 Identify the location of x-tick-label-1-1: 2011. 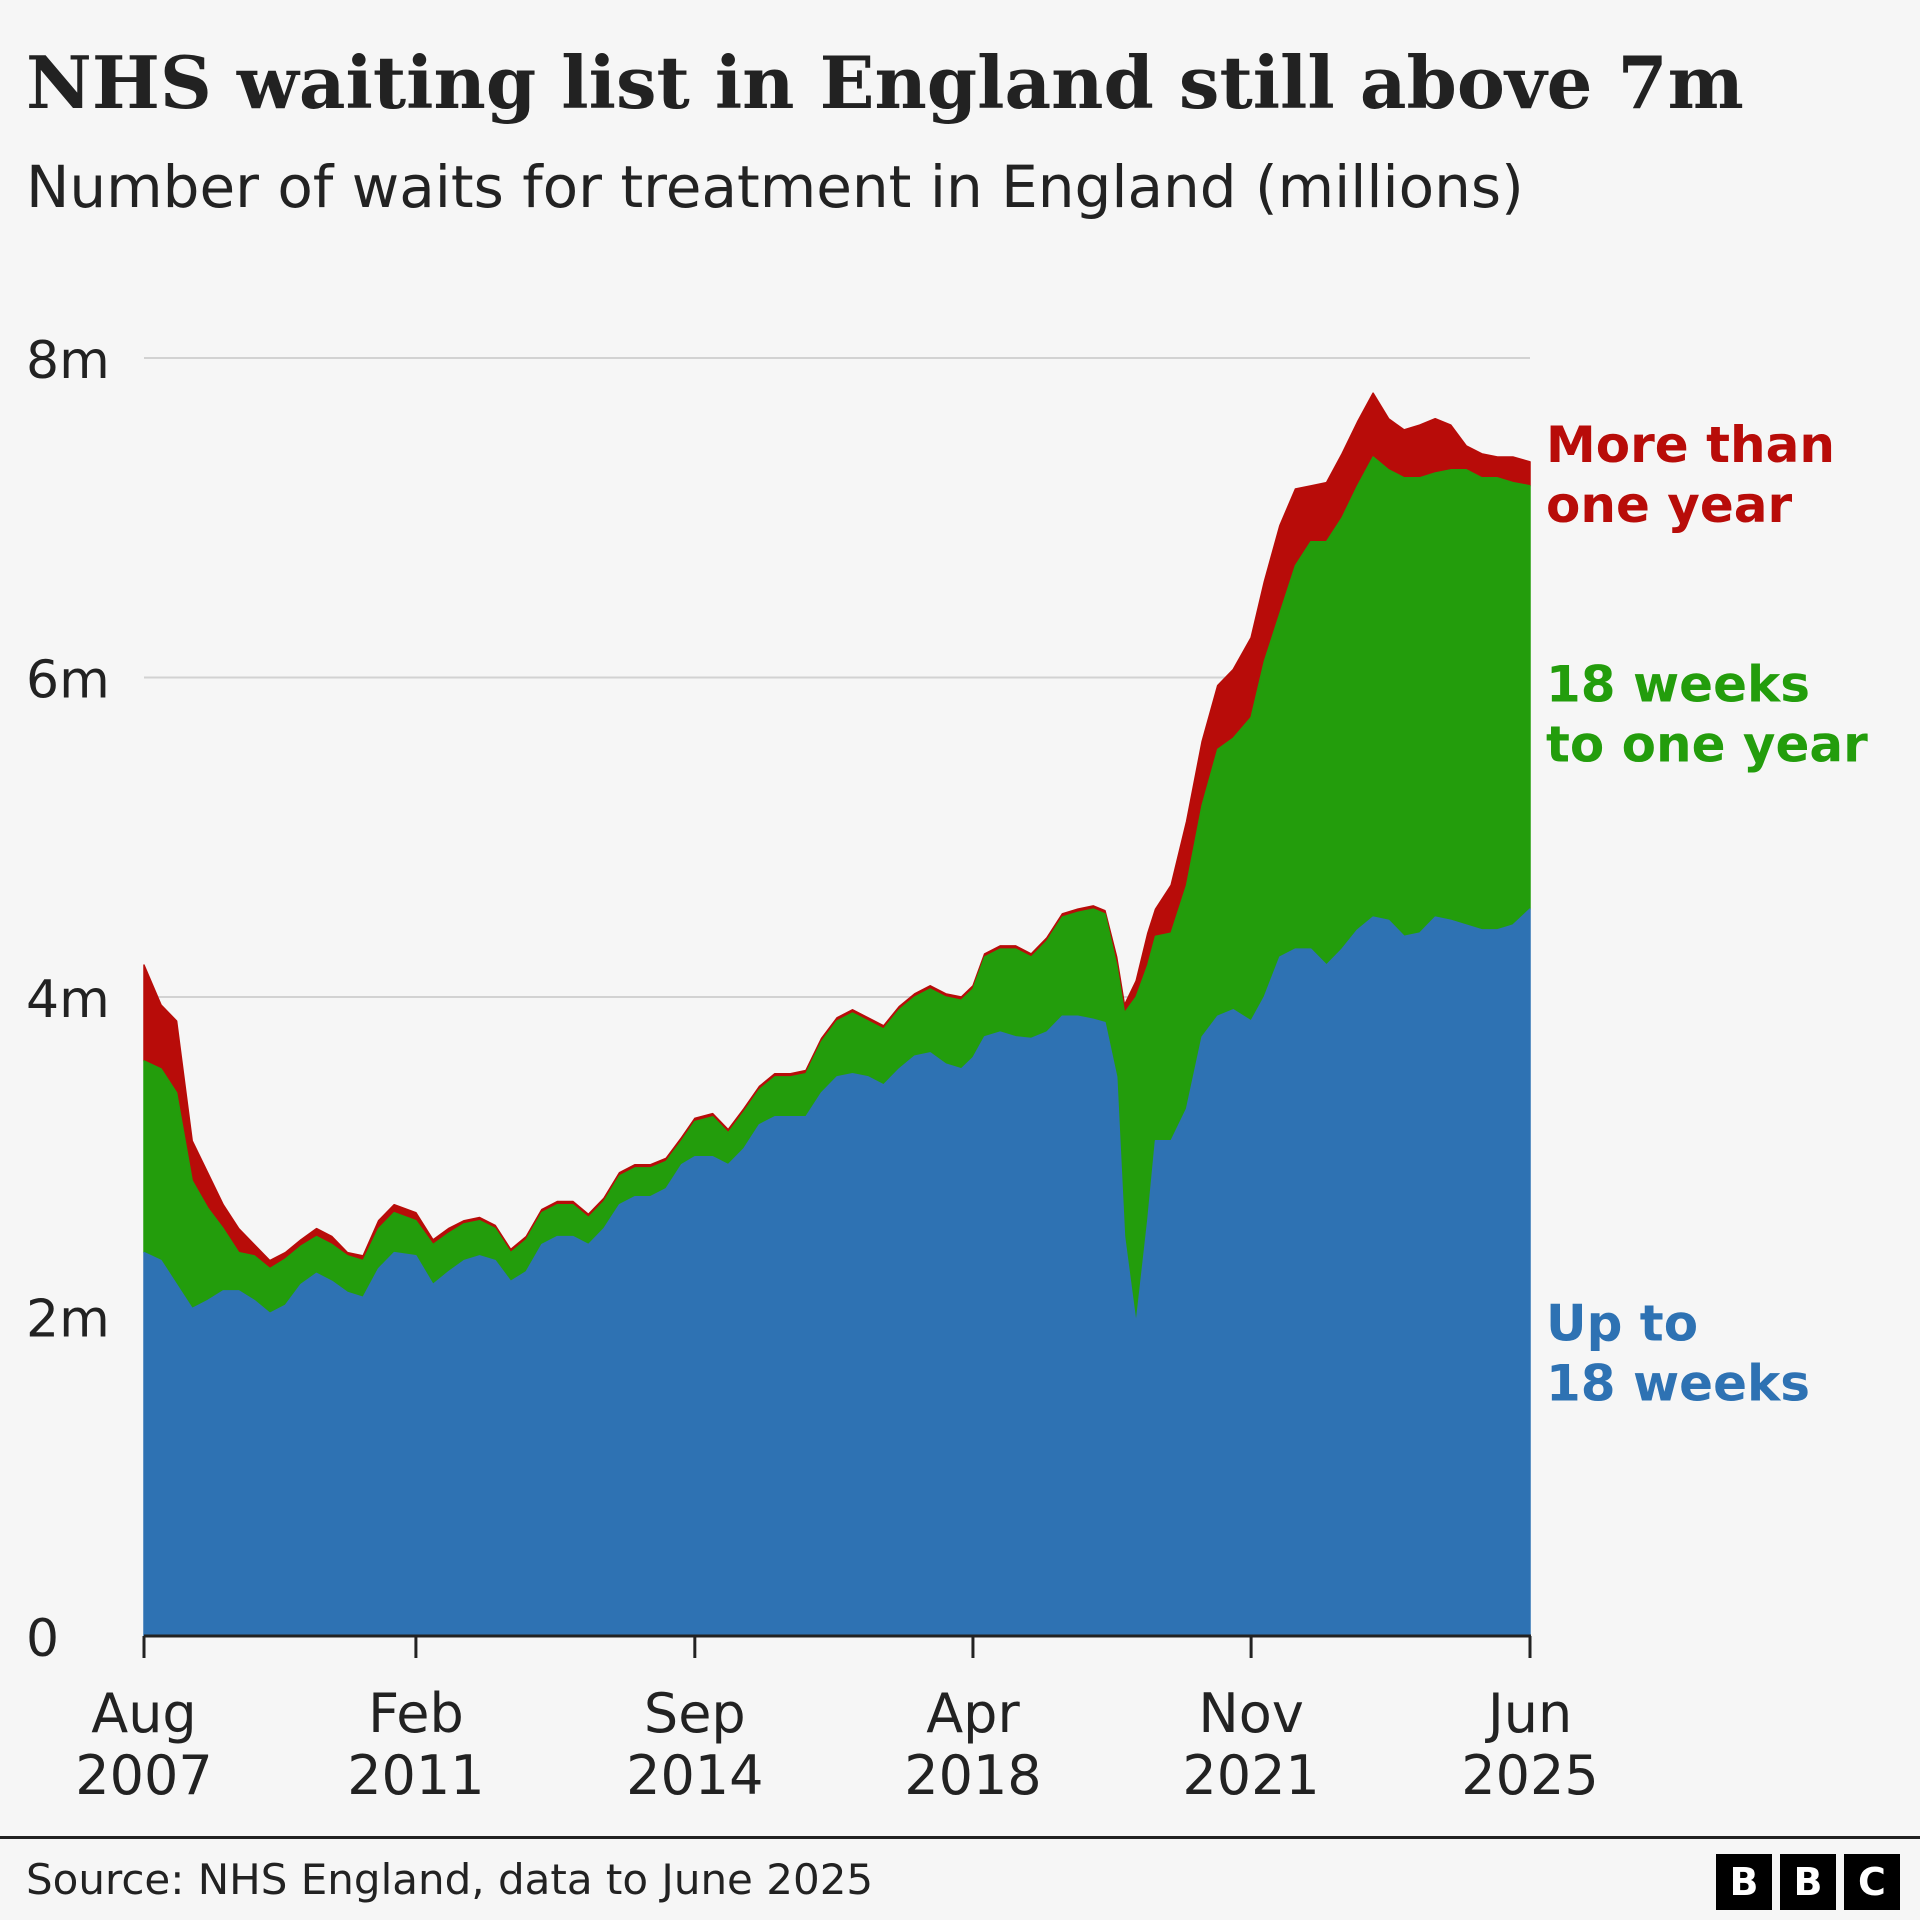
(415, 1775).